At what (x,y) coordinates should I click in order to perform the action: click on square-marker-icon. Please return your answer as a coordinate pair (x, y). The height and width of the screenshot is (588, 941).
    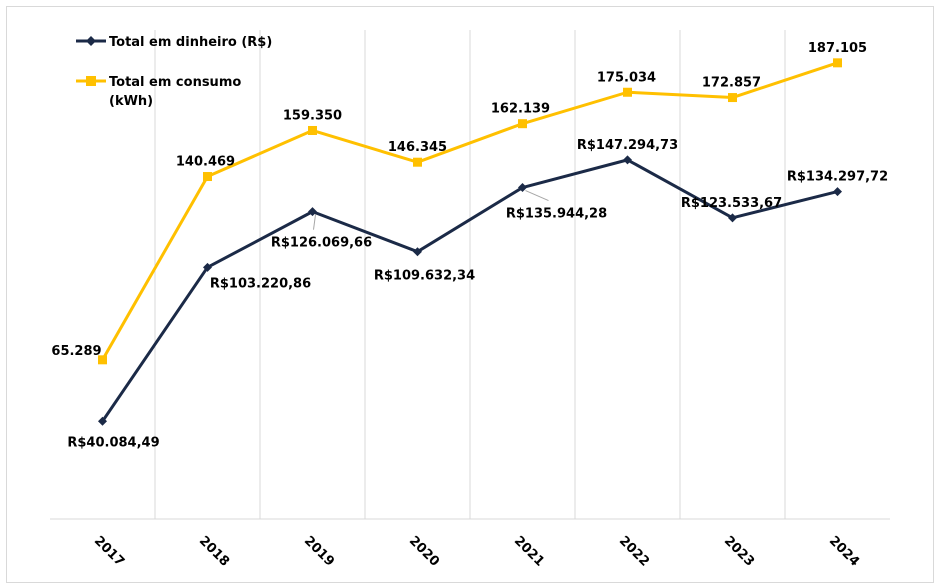
    Looking at the image, I should click on (91, 81).